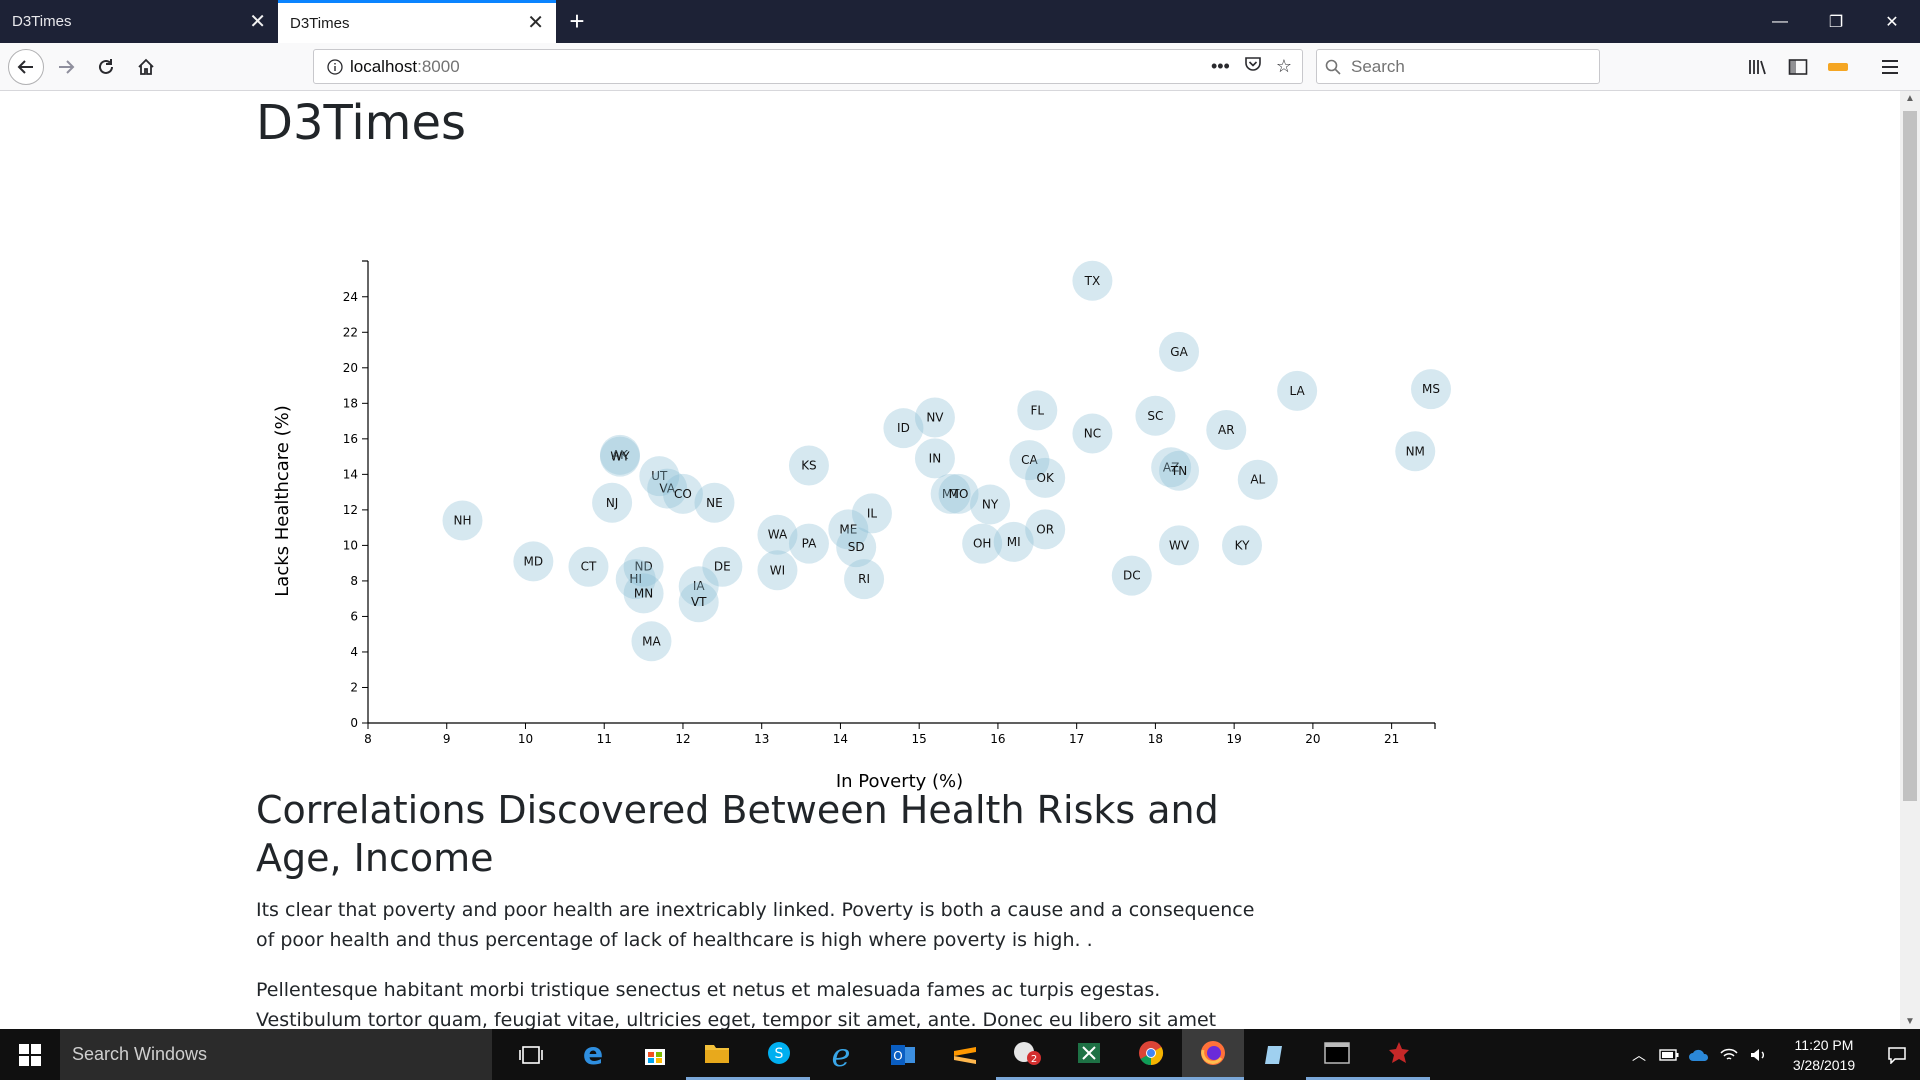 This screenshot has height=1080, width=1920. Describe the element at coordinates (651, 641) in the screenshot. I see `state-label-ma: MA` at that location.